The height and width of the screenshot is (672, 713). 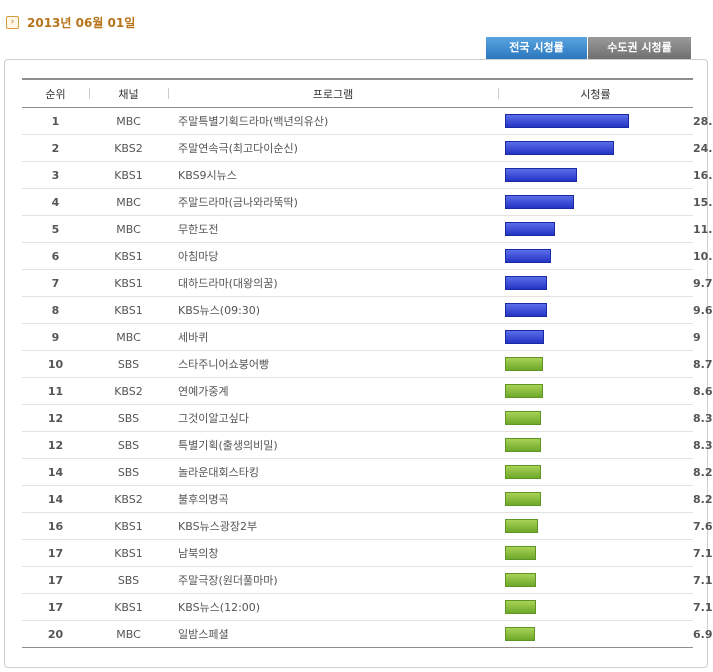 What do you see at coordinates (55, 418) in the screenshot?
I see `rank-cell: 12` at bounding box center [55, 418].